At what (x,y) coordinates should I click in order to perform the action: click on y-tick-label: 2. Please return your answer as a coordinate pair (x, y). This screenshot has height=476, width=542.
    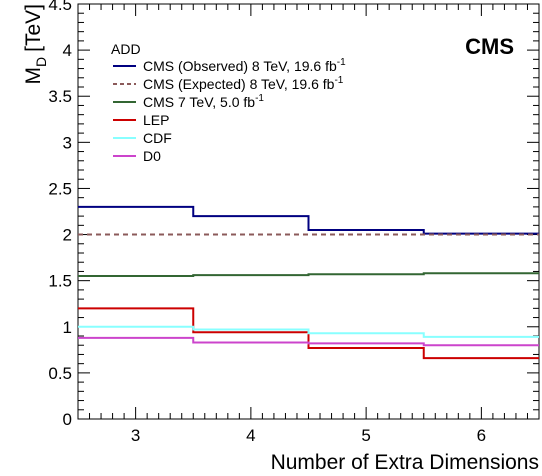
    Looking at the image, I should click on (67, 235).